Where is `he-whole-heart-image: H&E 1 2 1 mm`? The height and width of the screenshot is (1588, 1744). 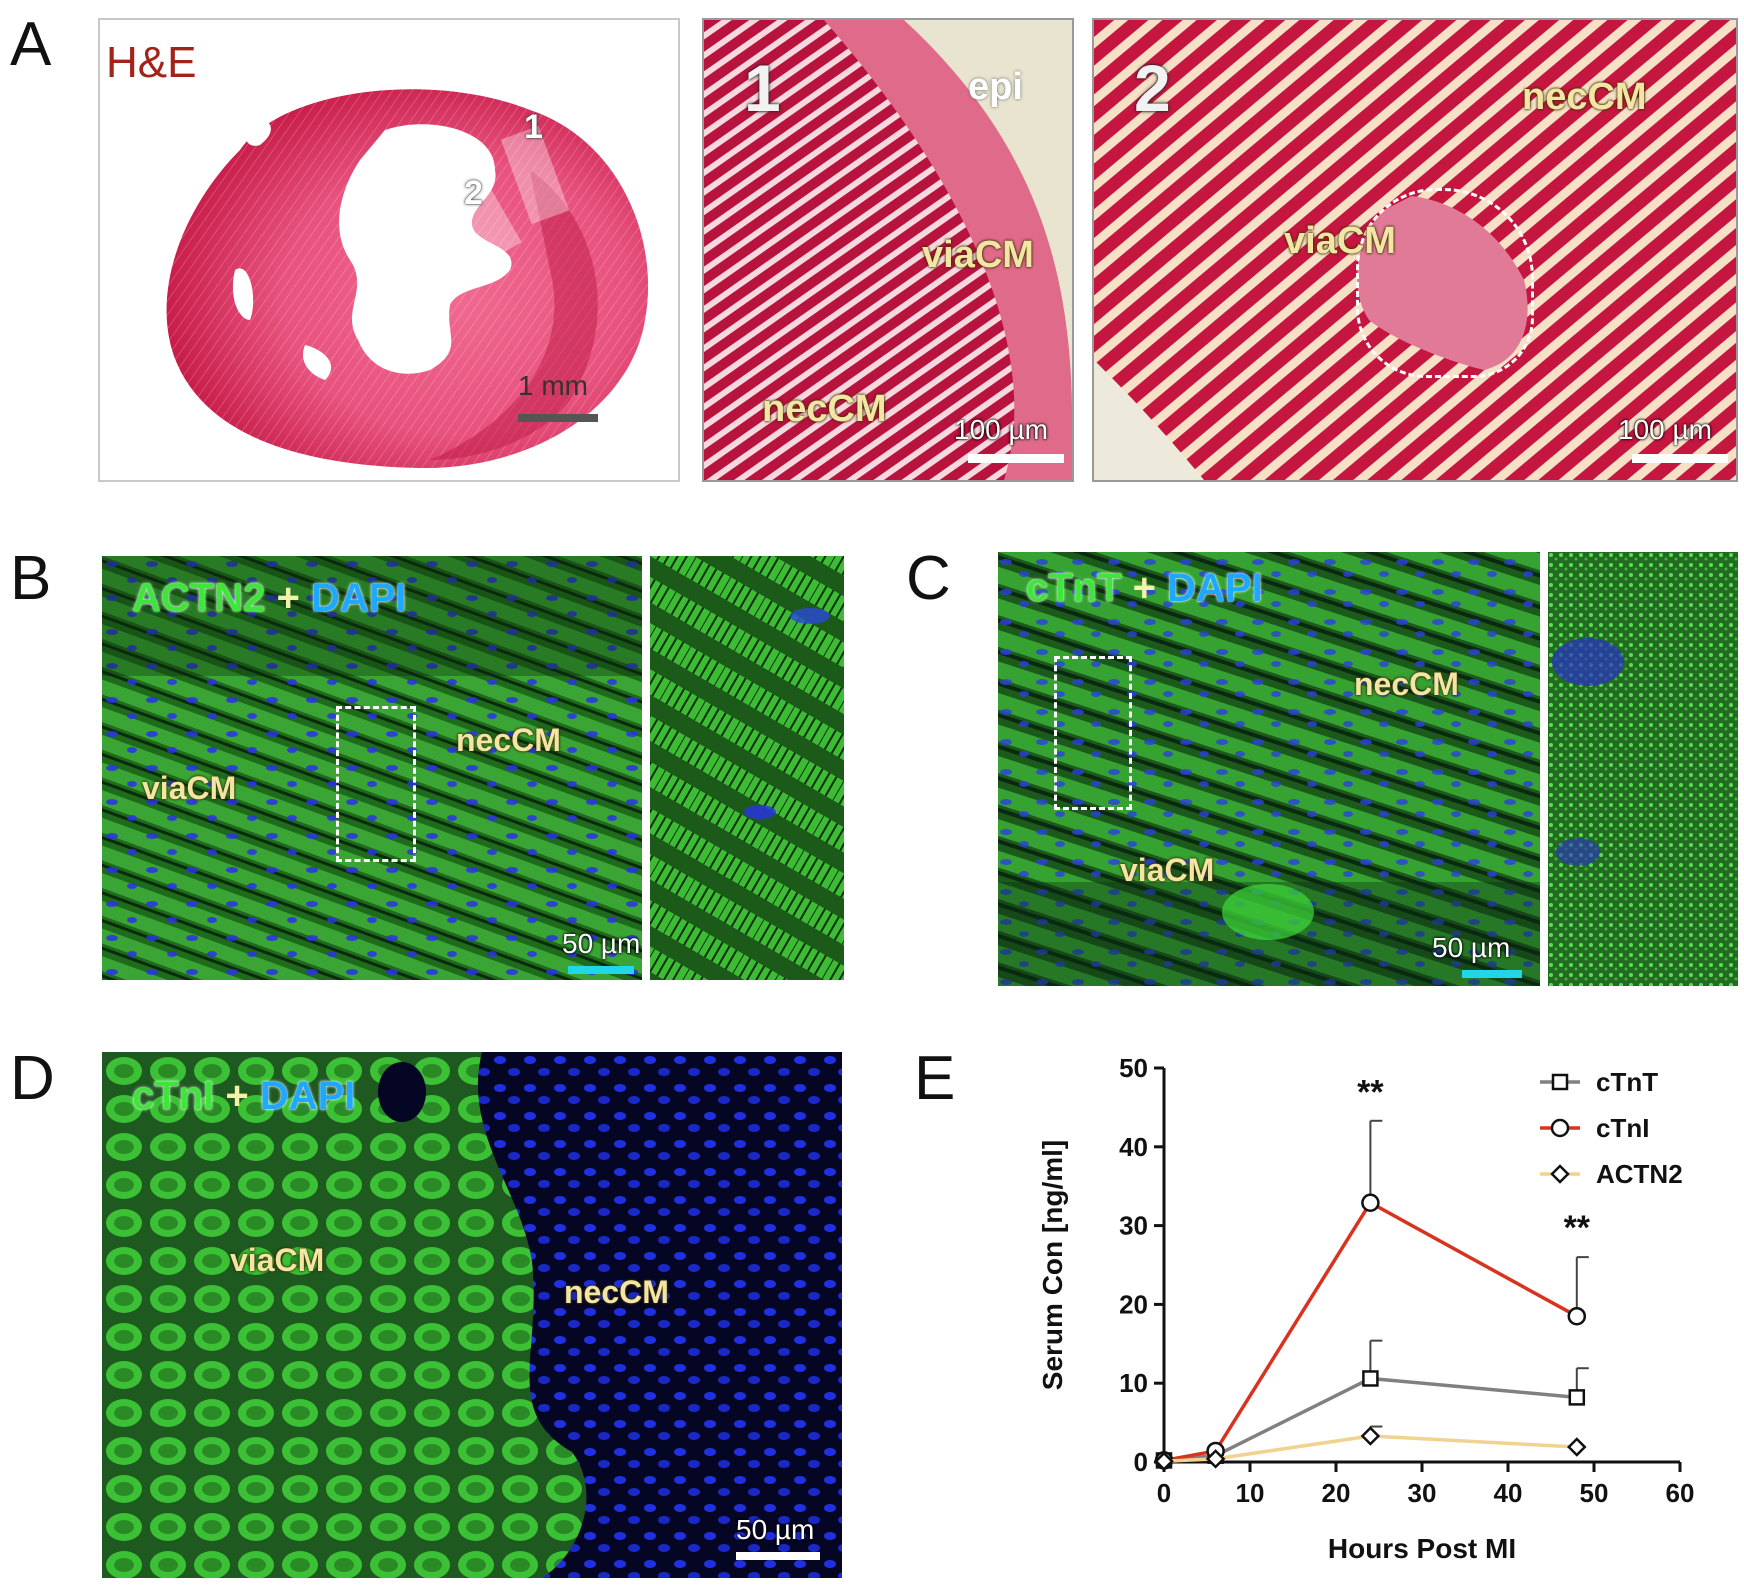 he-whole-heart-image: H&E 1 2 1 mm is located at coordinates (389, 250).